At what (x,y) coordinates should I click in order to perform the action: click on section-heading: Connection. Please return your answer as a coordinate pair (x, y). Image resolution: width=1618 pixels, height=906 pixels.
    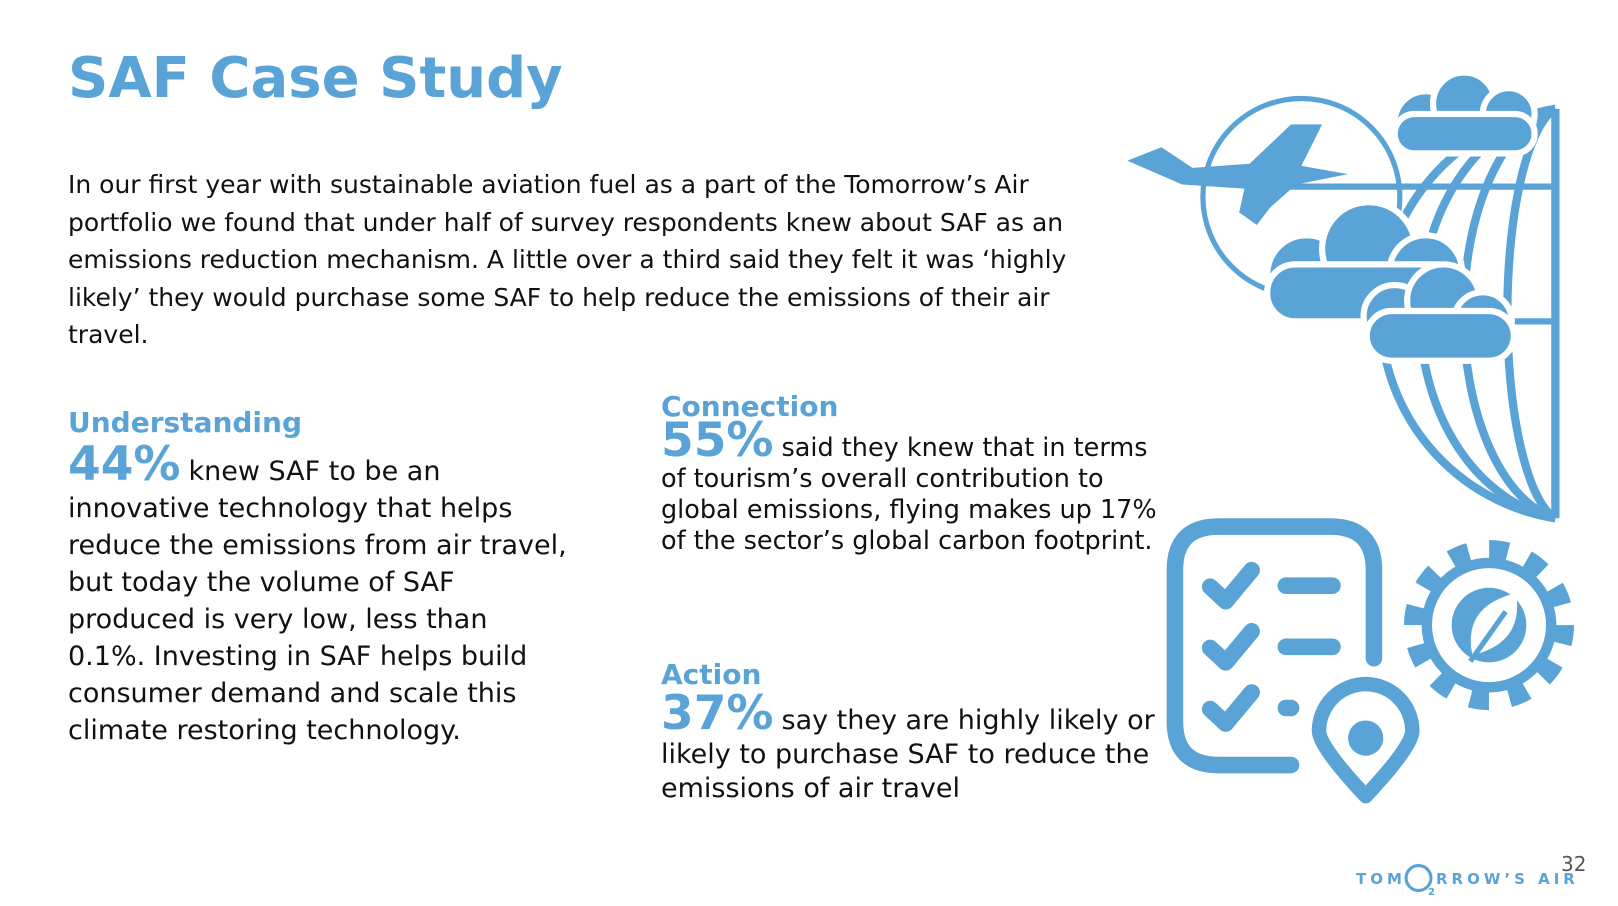
    Looking at the image, I should click on (750, 406).